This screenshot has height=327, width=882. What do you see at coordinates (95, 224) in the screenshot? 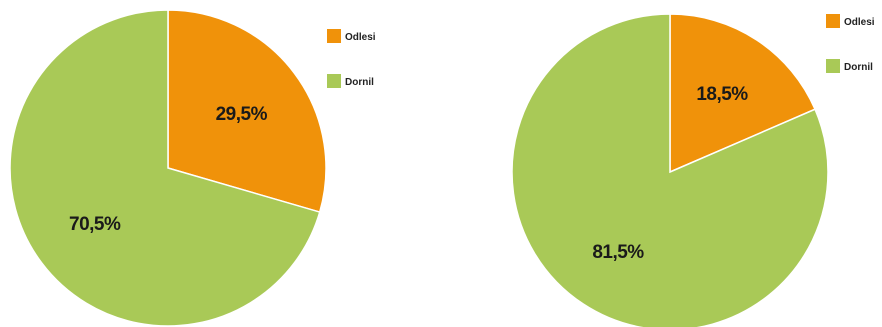
I see `slice-value-label-dornil: 70,5%` at bounding box center [95, 224].